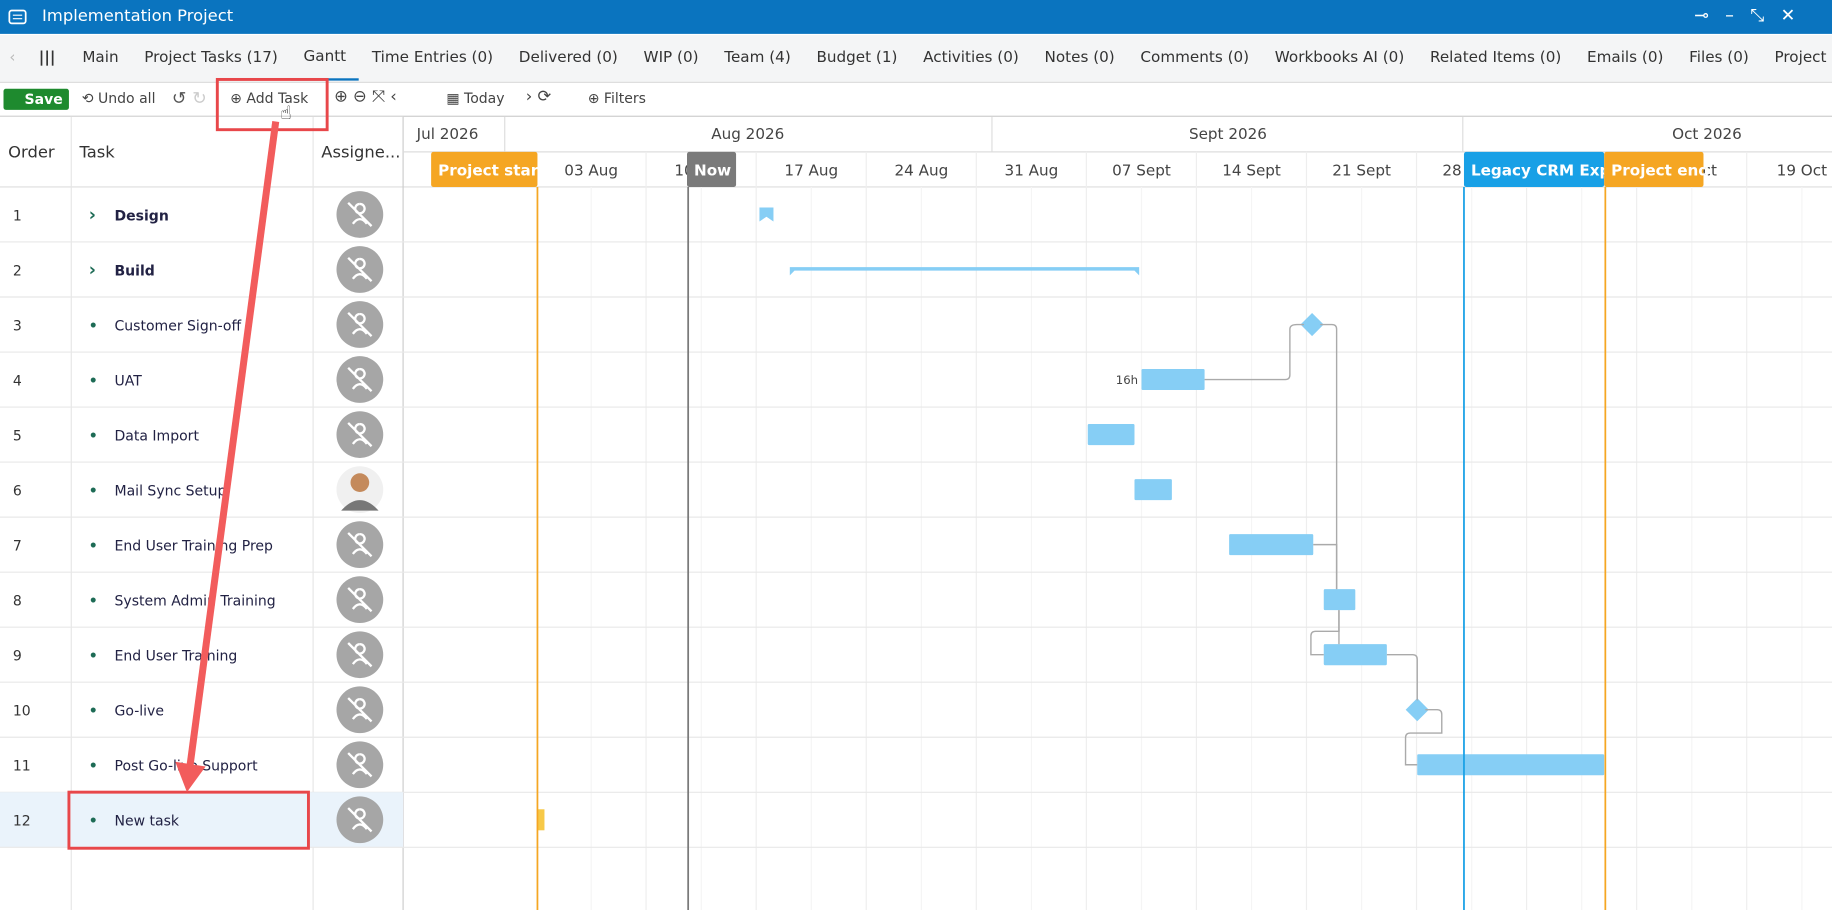 The width and height of the screenshot is (1832, 910). I want to click on filters-button: ⊕ Filters, so click(616, 98).